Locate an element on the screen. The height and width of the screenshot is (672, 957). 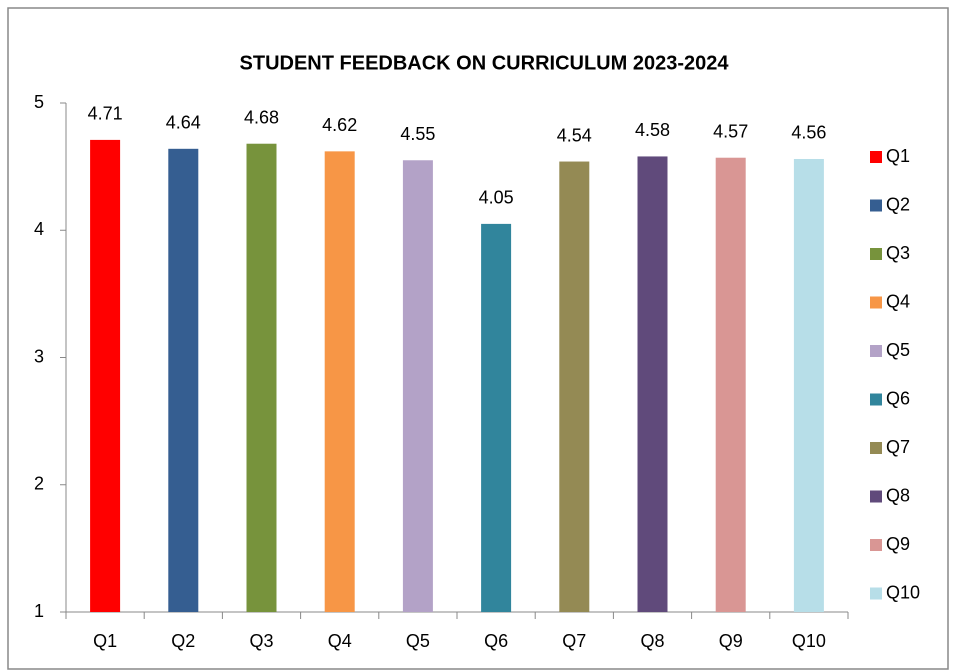
chart-title: STUDENT FEEDBACK ON CURRICULUM 2023-2024 is located at coordinates (485, 63).